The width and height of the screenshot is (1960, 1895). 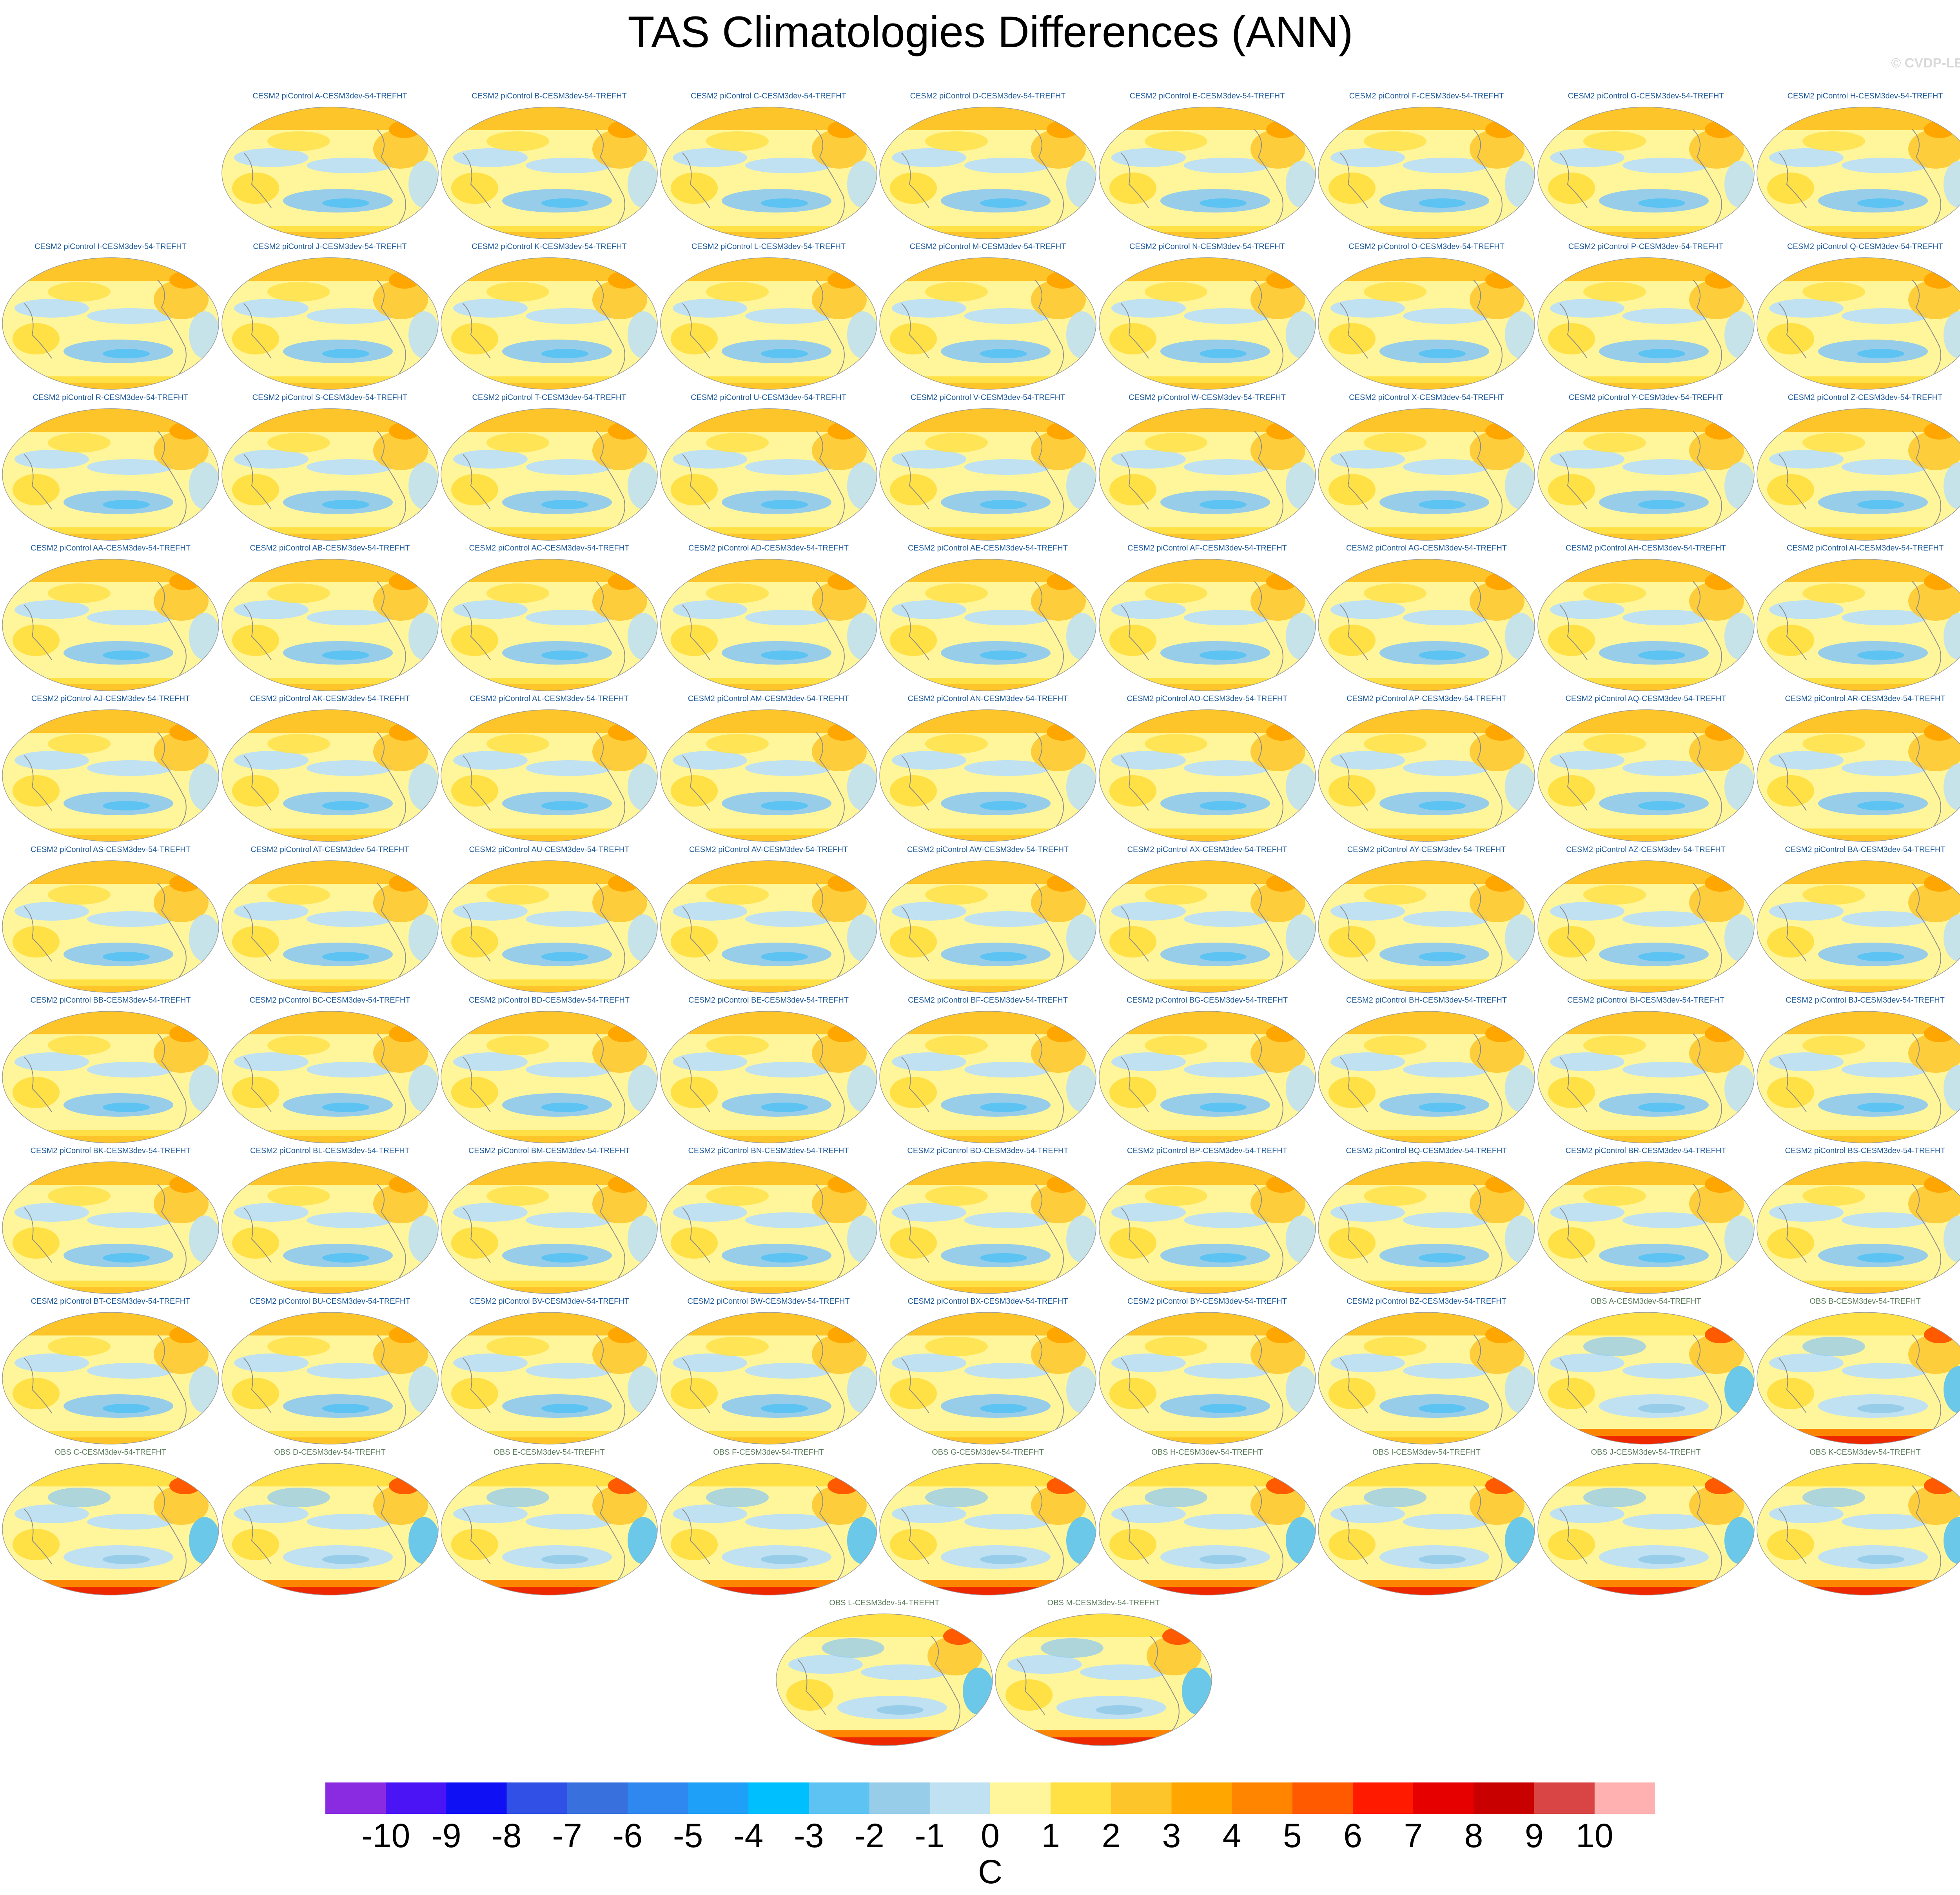 I want to click on panel-title: CESM2 piControl AH-CESM3dev-54-TREFHT, so click(x=1646, y=548).